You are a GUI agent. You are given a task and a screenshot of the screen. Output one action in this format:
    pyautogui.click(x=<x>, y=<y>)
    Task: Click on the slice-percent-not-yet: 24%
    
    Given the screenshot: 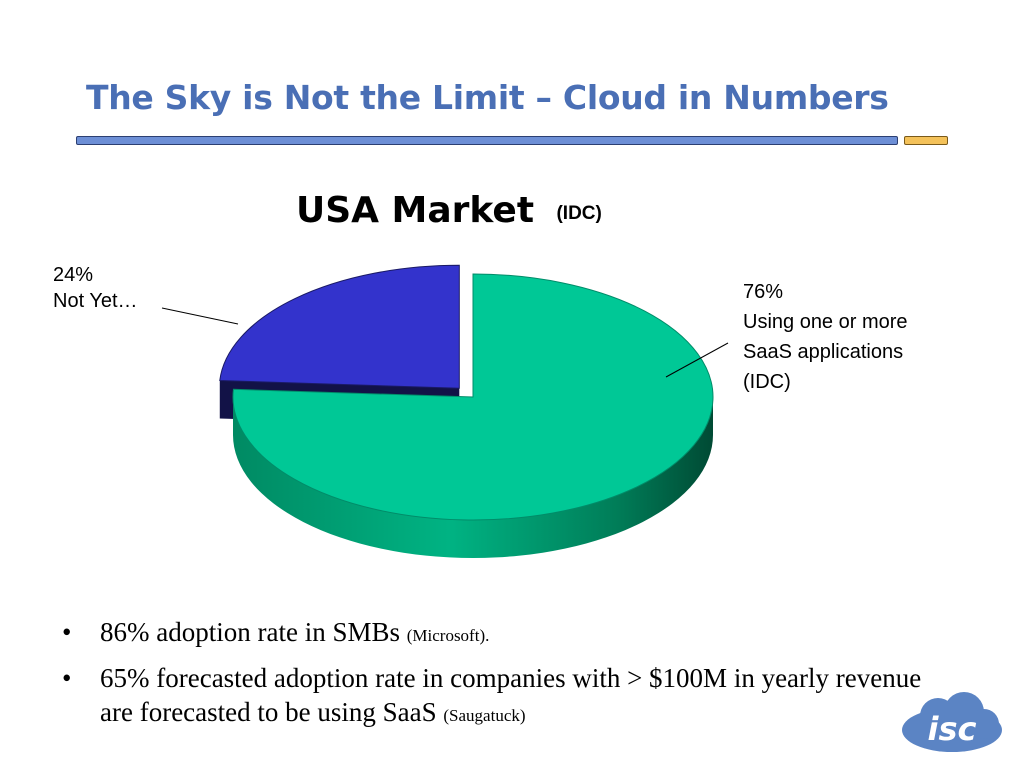 What is the action you would take?
    pyautogui.click(x=73, y=275)
    